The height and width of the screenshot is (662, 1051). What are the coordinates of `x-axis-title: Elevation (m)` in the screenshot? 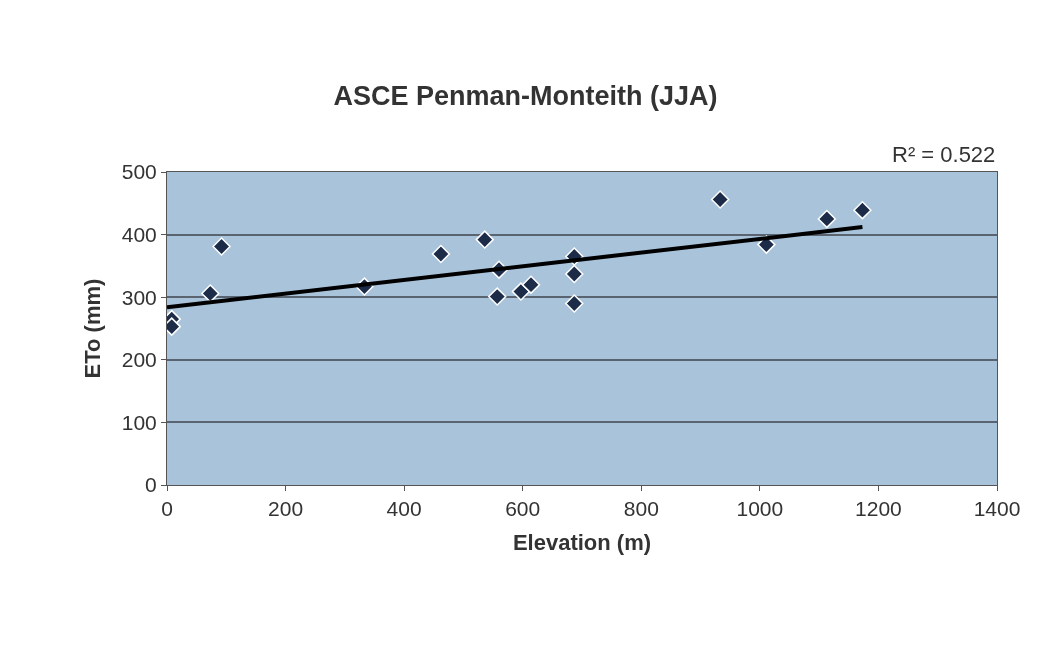 It's located at (582, 543).